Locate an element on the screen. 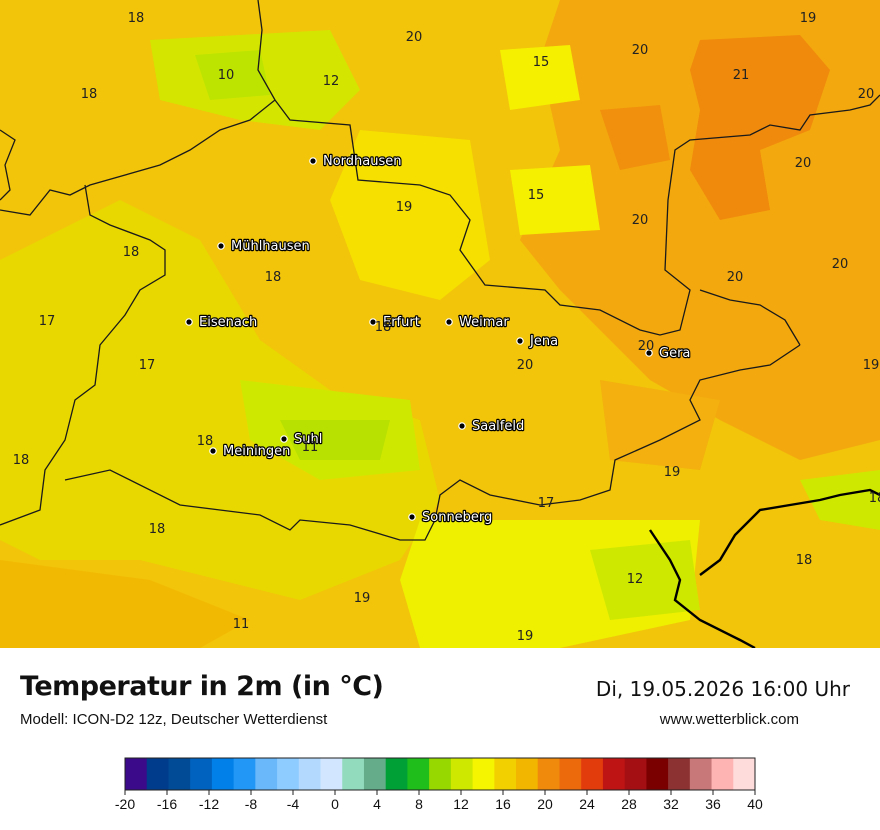  city-label: Eisenach is located at coordinates (228, 322).